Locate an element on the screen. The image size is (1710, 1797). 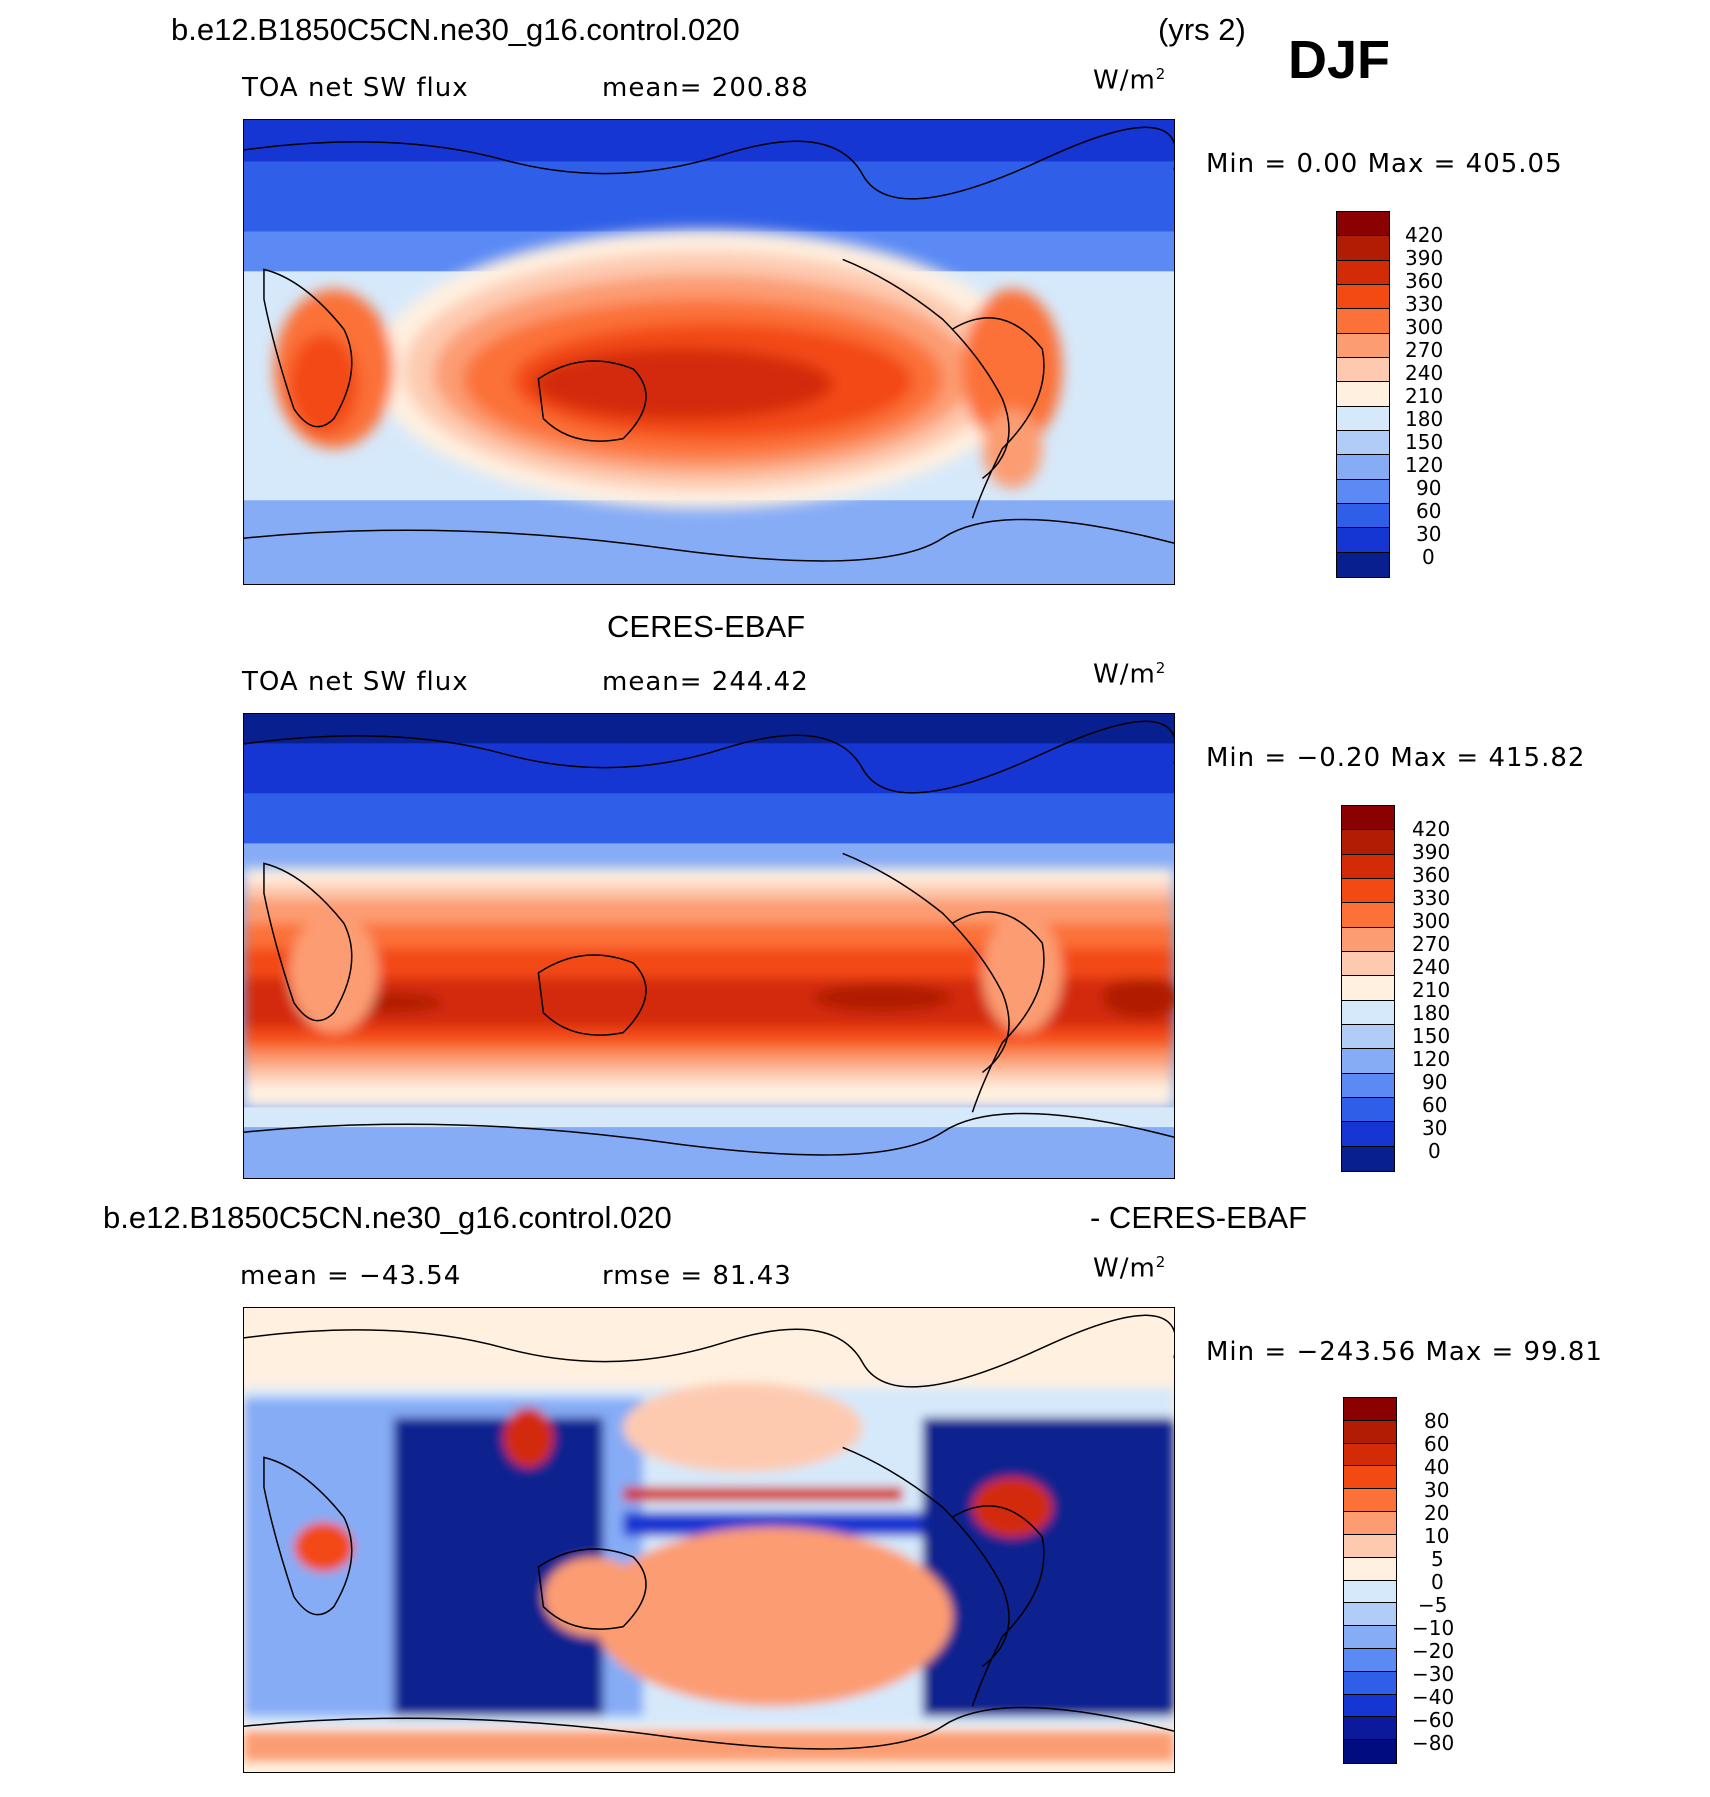
panel3-map-svg is located at coordinates (709, 1540).